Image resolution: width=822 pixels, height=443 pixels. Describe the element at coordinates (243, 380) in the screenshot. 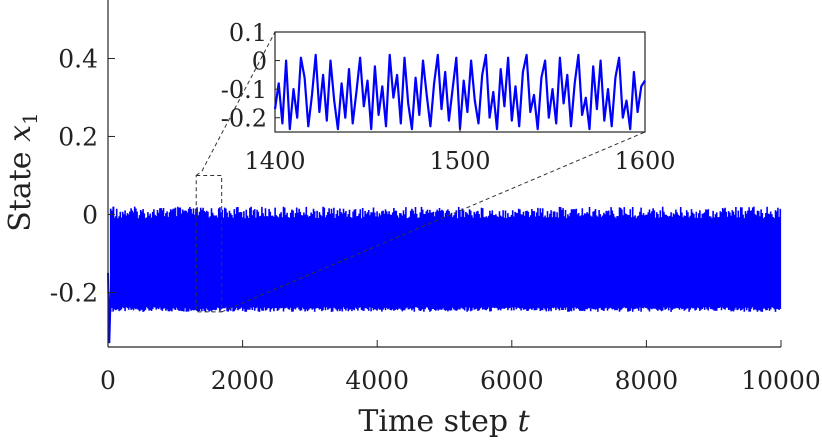

I see `x-tick-label: 2000` at that location.